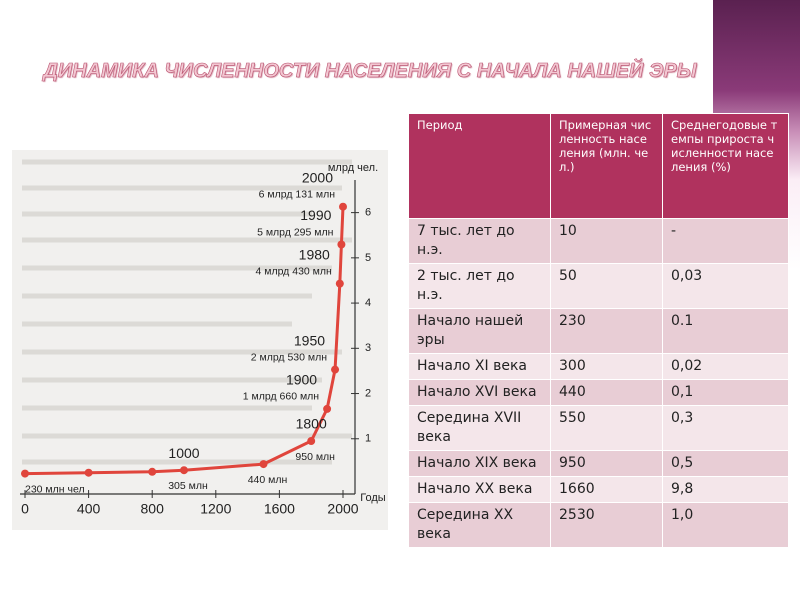 The width and height of the screenshot is (800, 600). I want to click on x-tick-label: 1200, so click(215, 509).